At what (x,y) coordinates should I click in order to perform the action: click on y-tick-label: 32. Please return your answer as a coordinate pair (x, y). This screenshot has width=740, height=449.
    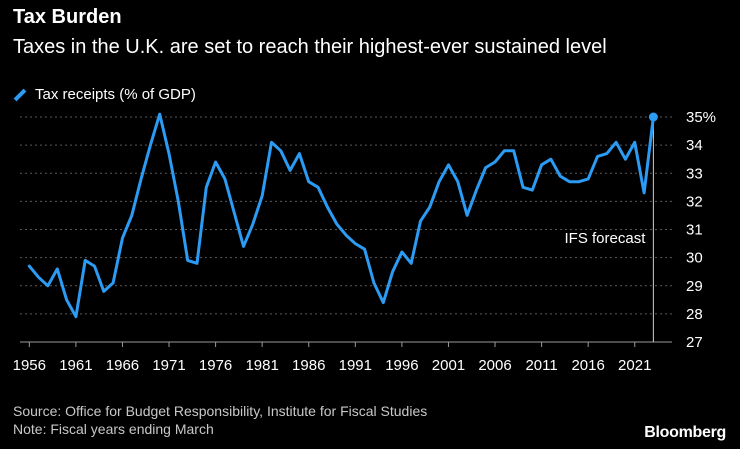
    Looking at the image, I should click on (694, 201).